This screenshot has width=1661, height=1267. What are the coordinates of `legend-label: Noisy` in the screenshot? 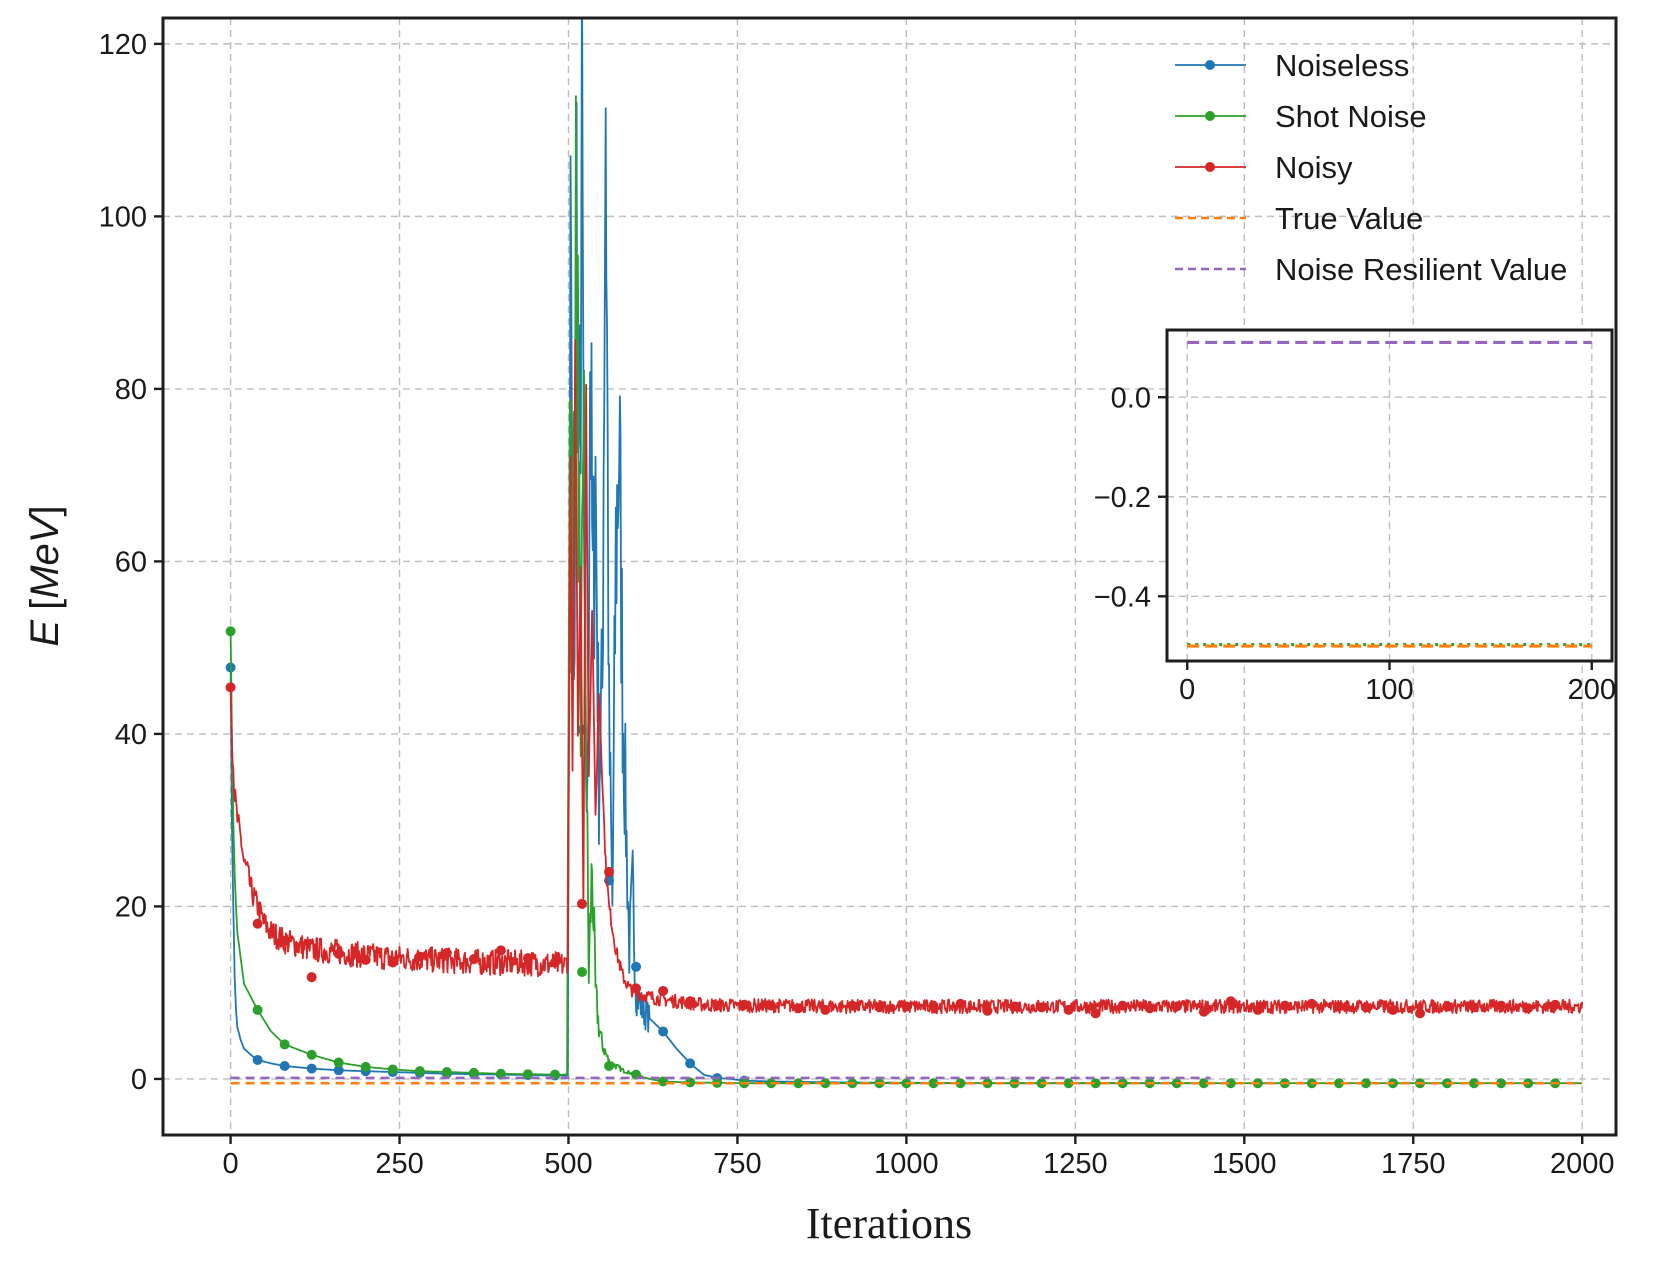 It's located at (1314, 167).